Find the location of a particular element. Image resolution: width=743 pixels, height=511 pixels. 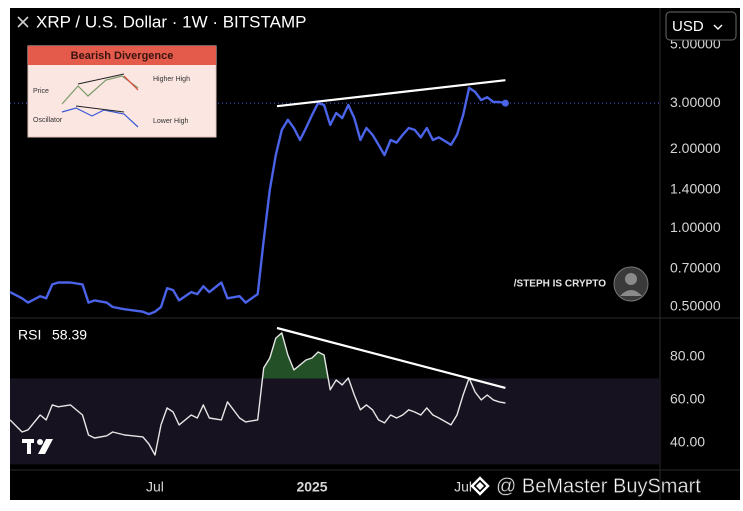

tradingview-logo is located at coordinates (37, 446).